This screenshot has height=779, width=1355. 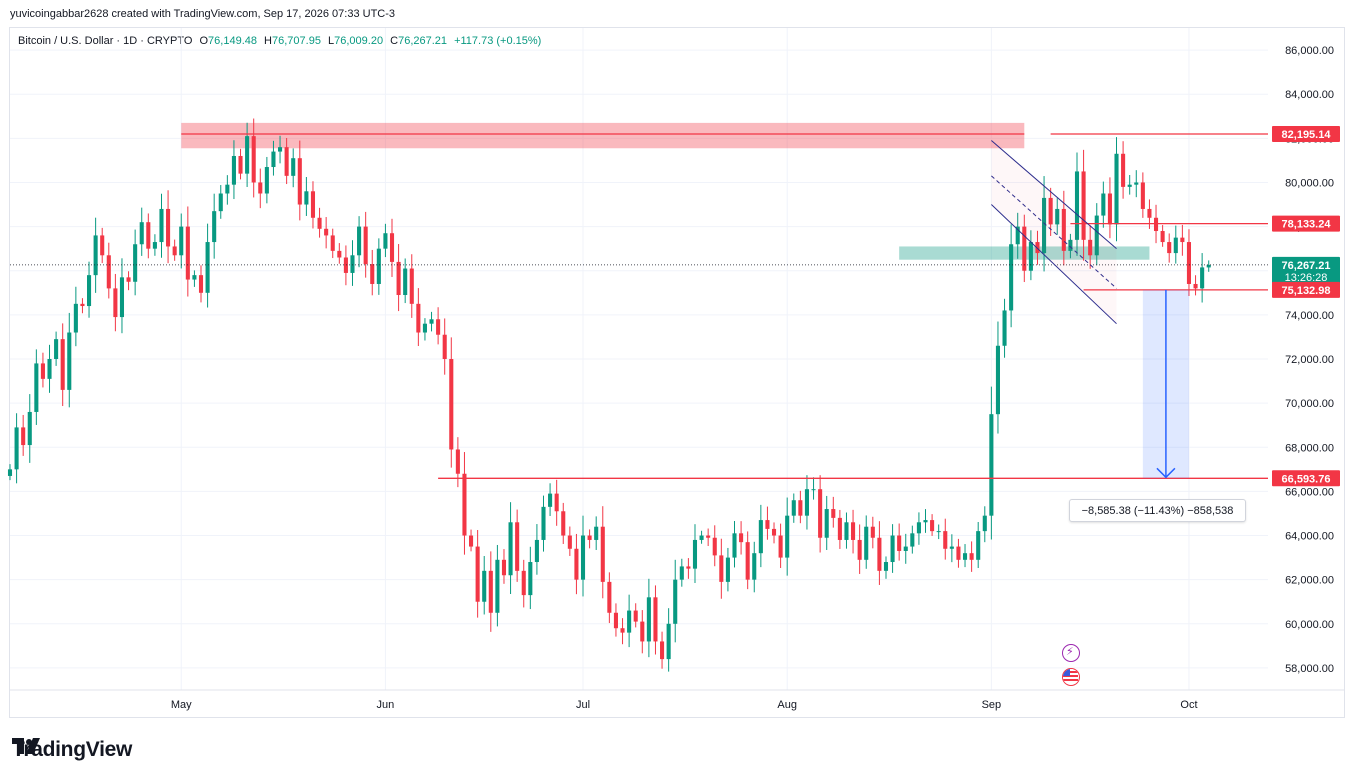 What do you see at coordinates (1309, 95) in the screenshot?
I see `y-tick-label: 84,000.00` at bounding box center [1309, 95].